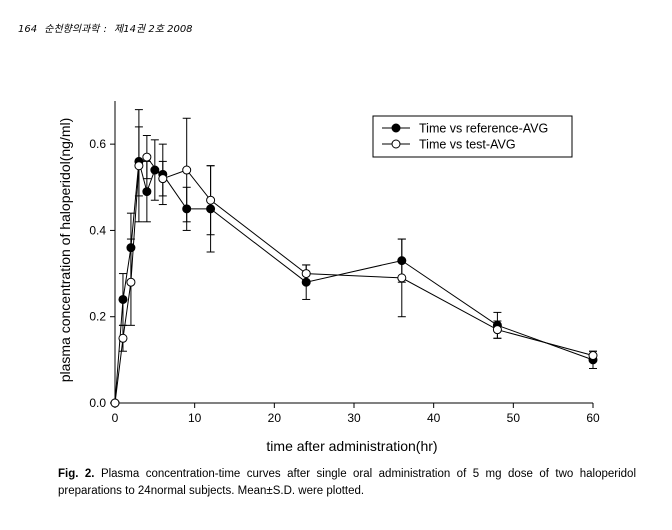  What do you see at coordinates (195, 418) in the screenshot?
I see `x-tick-label: 10` at bounding box center [195, 418].